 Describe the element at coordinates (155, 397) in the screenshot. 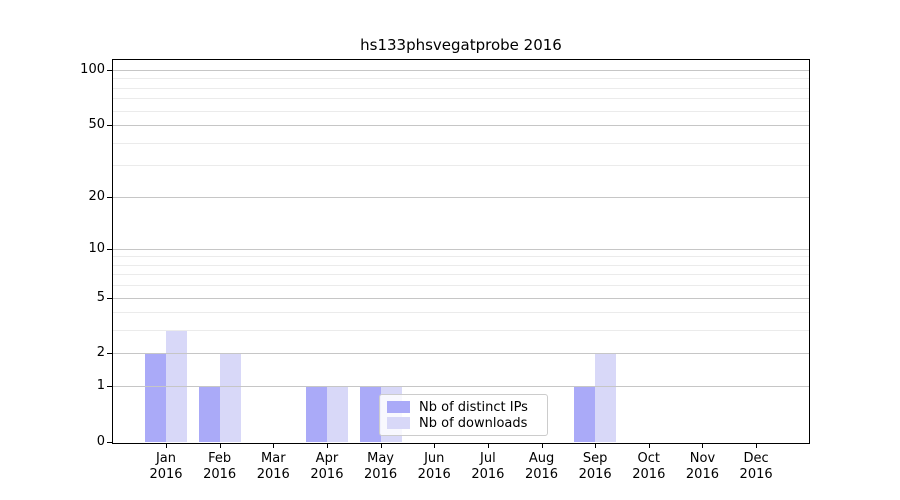

I see `bar-distinct-ips-jan` at that location.